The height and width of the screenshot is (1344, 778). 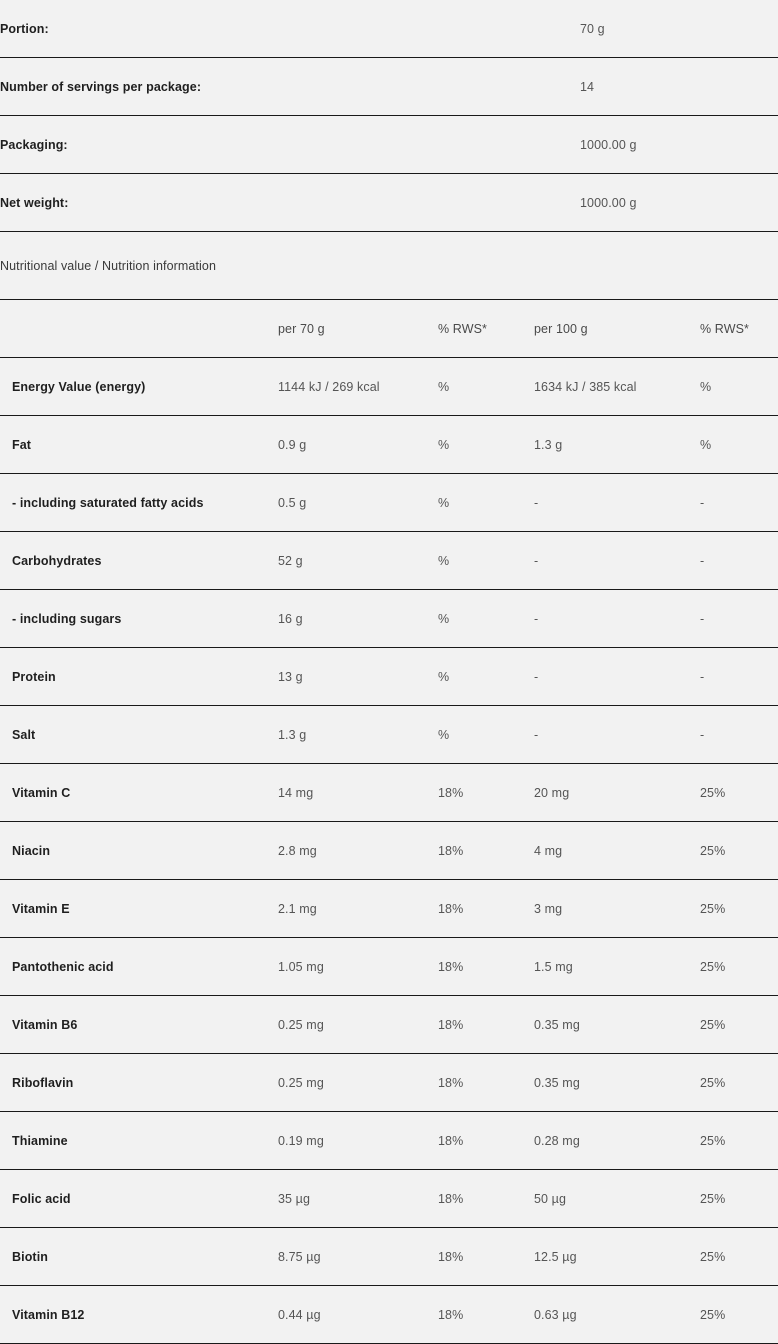 I want to click on nutrition-table-head: per 70 g % RWS* per 100 g % RWS*, so click(x=389, y=329).